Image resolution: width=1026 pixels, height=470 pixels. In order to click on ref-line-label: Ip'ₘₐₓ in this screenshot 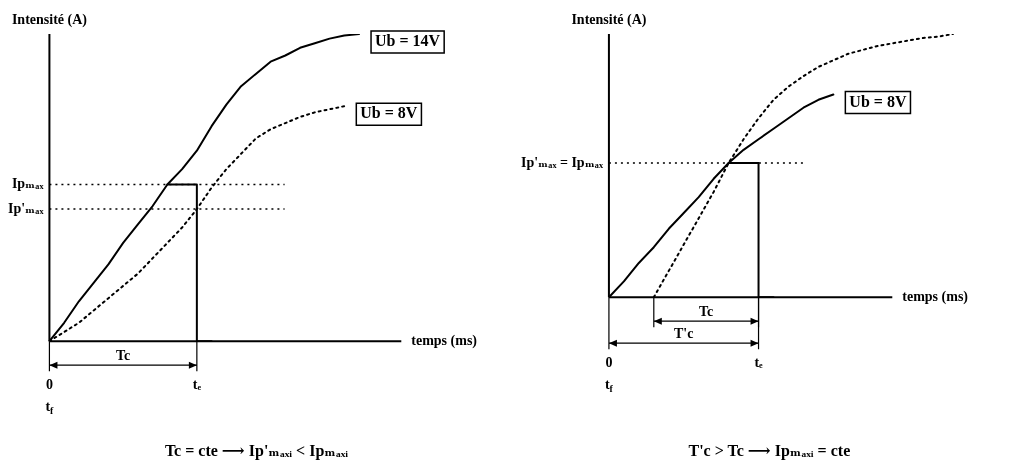, I will do `click(26, 208)`.